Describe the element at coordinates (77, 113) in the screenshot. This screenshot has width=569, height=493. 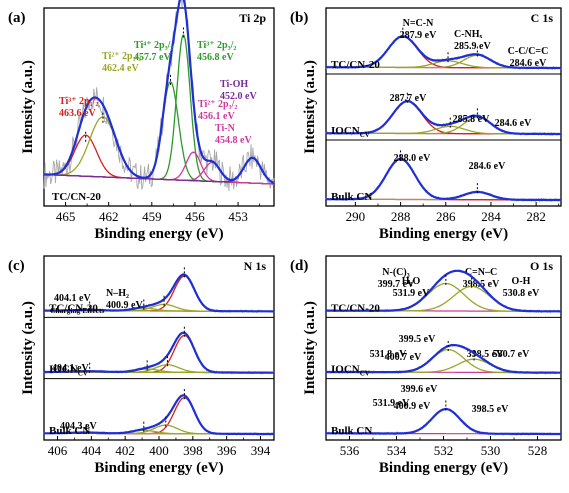
I see `peak-annotation: 463.6 eV` at that location.